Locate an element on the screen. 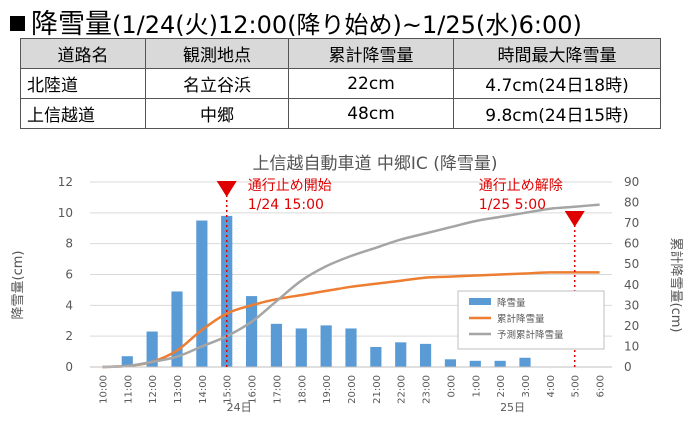  x-tick-label: 23:00 is located at coordinates (427, 389).